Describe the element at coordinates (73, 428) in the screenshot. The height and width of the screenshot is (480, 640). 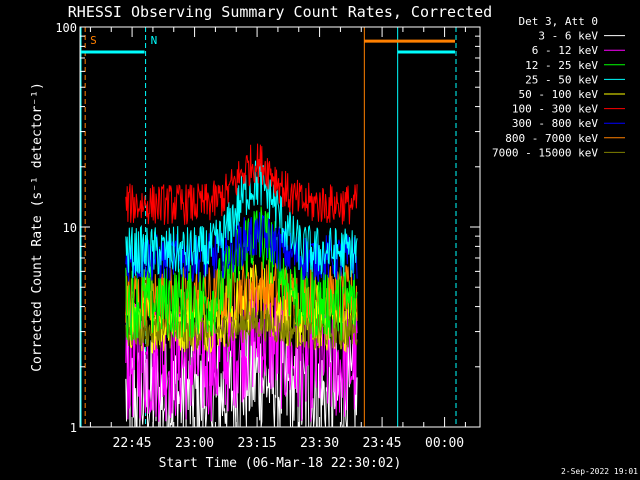
I see `y-tick-label: 1` at that location.